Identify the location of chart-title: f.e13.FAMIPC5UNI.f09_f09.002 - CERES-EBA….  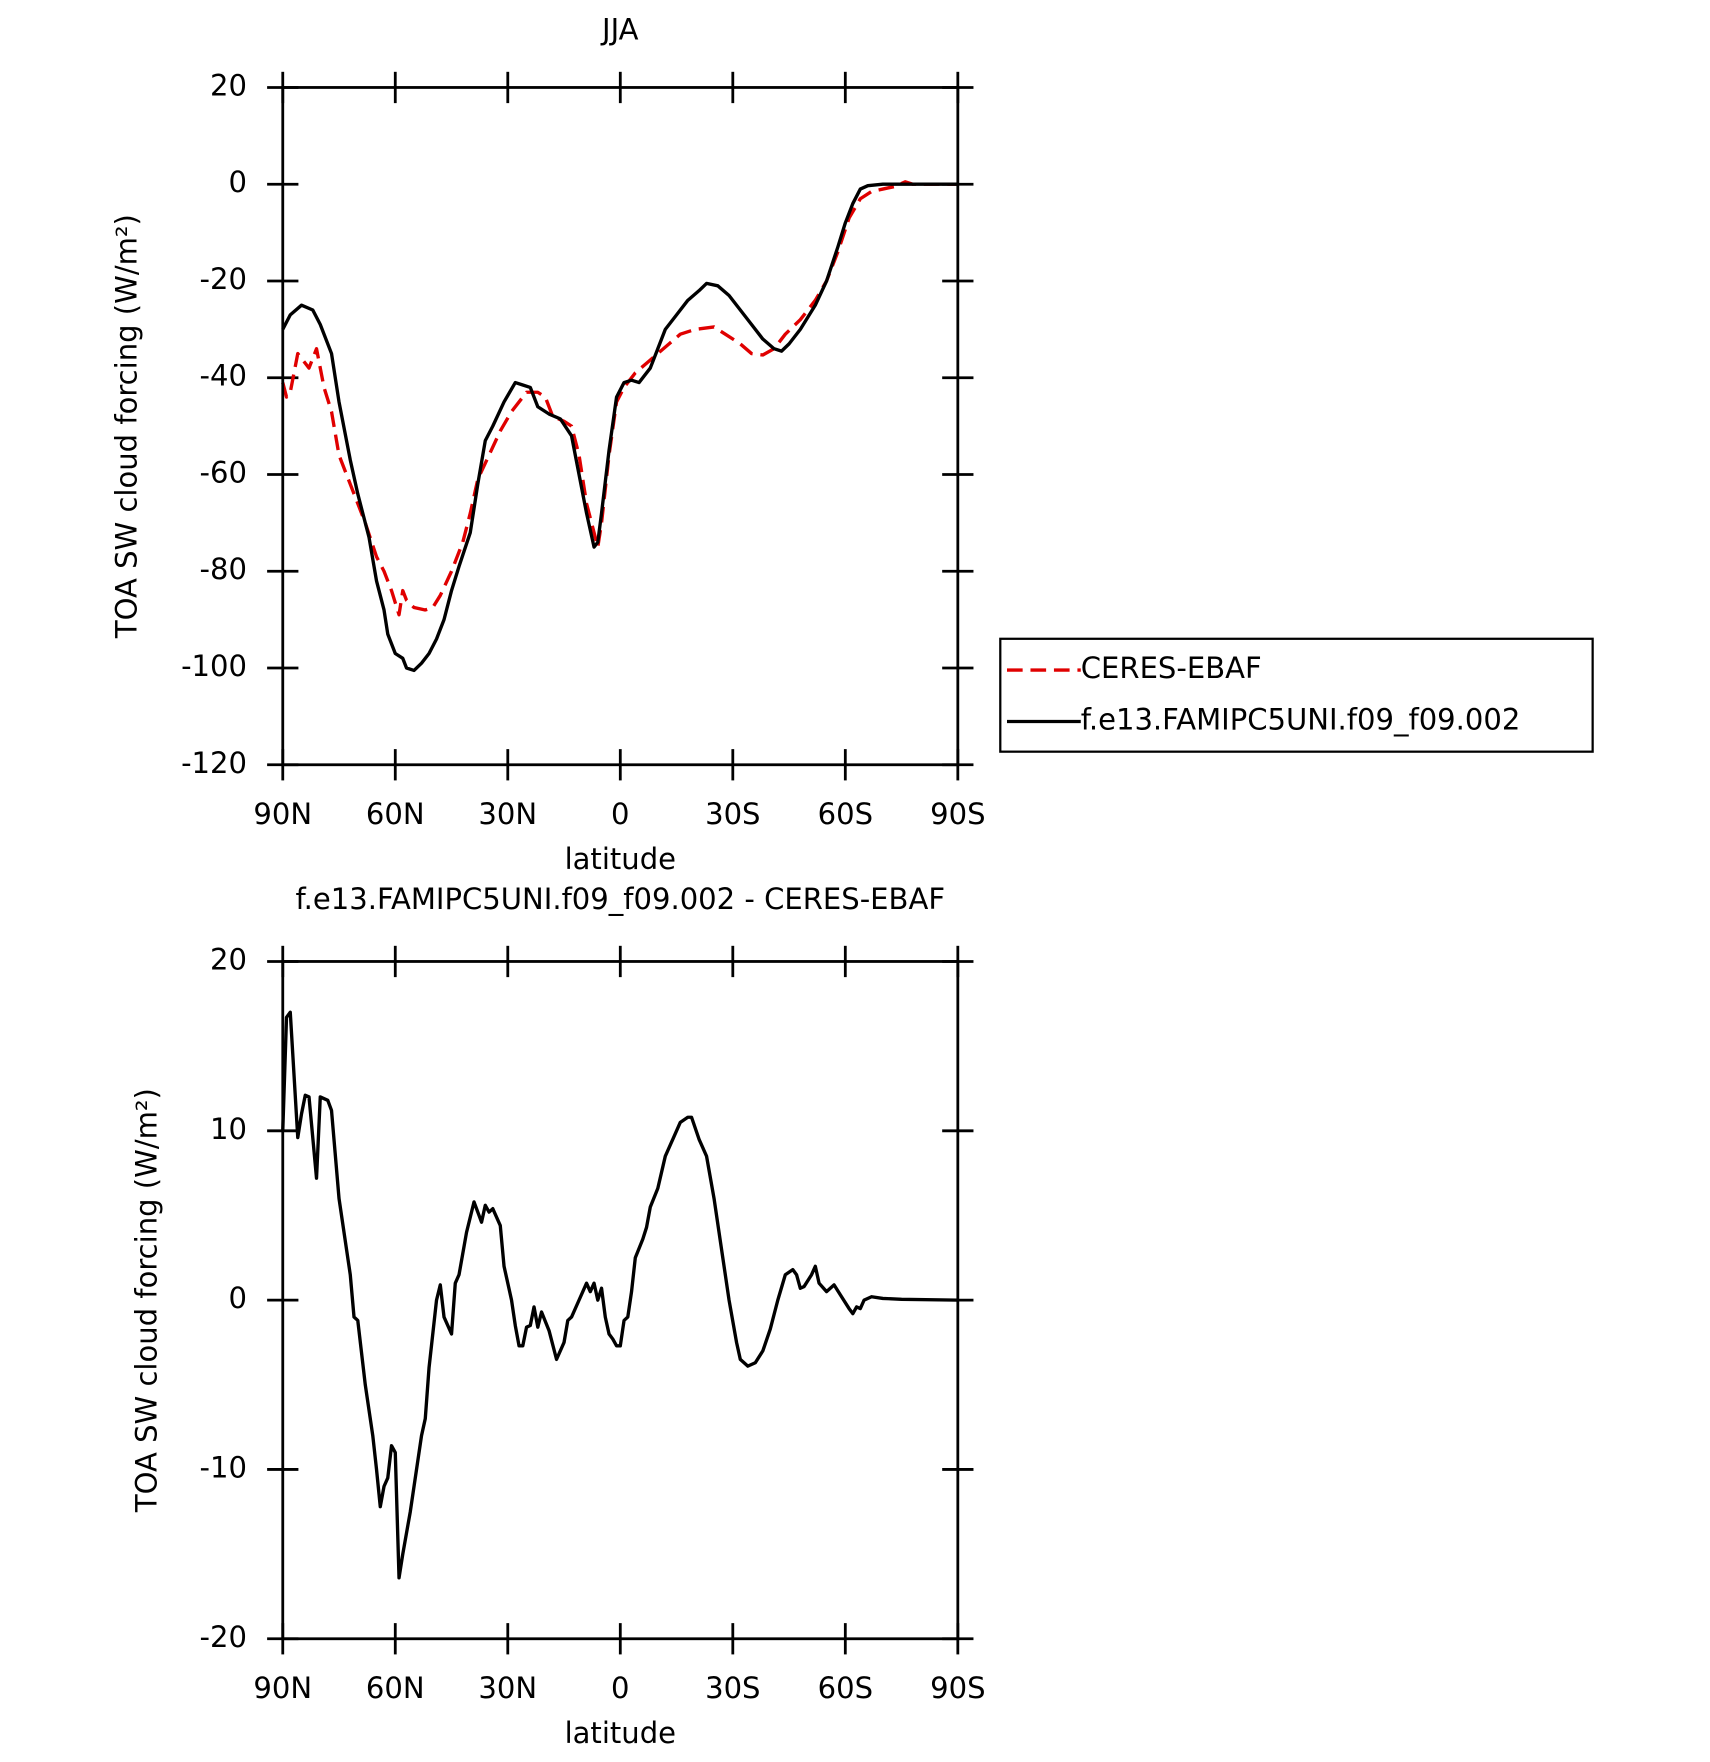
(620, 899).